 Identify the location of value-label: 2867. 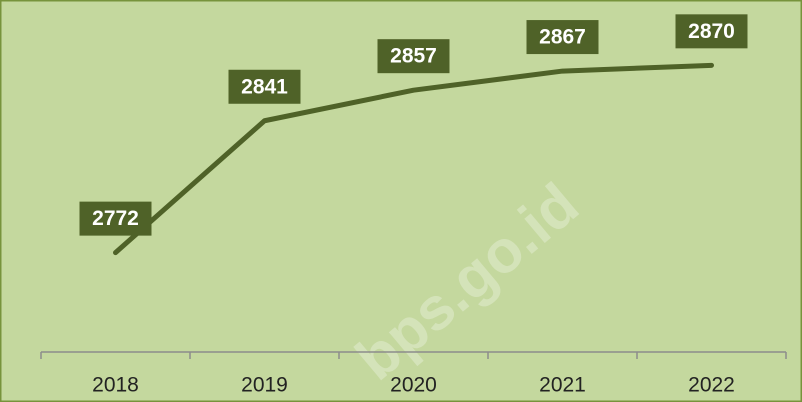
(562, 37).